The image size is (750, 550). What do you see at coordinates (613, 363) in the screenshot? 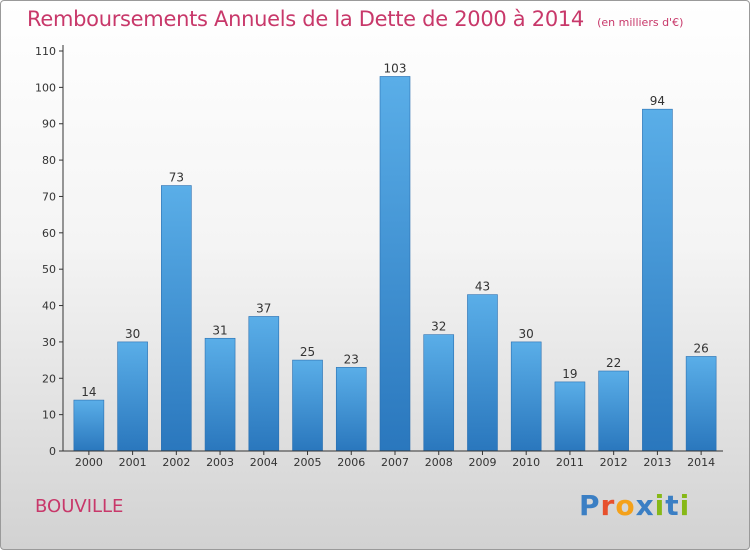
I see `value-label-2012: 22` at bounding box center [613, 363].